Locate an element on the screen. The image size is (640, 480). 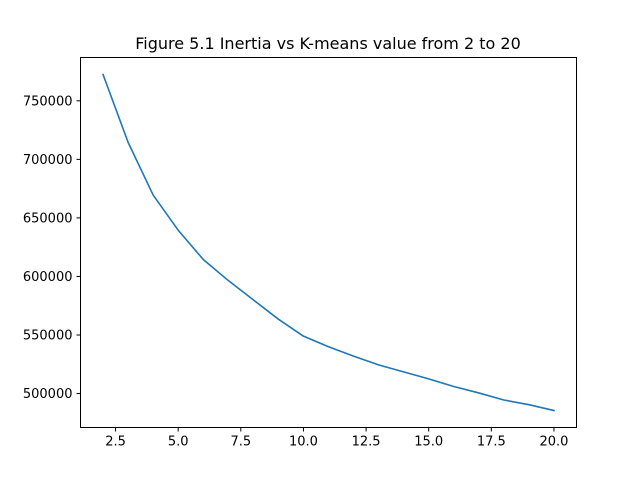
y-tick-label: 600000 is located at coordinates (48, 277).